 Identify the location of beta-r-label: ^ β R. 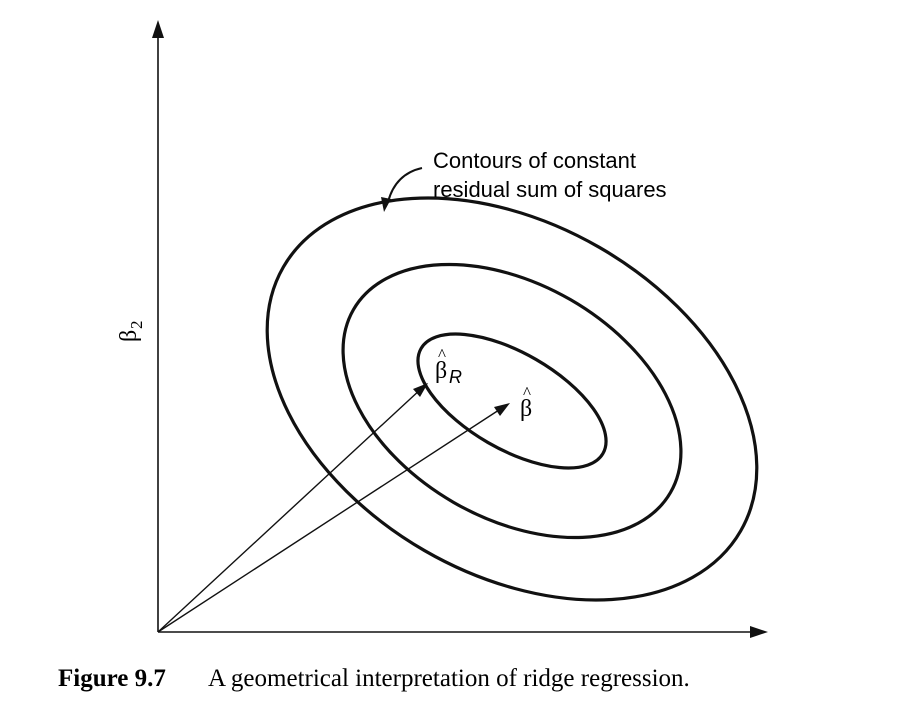
(448, 366).